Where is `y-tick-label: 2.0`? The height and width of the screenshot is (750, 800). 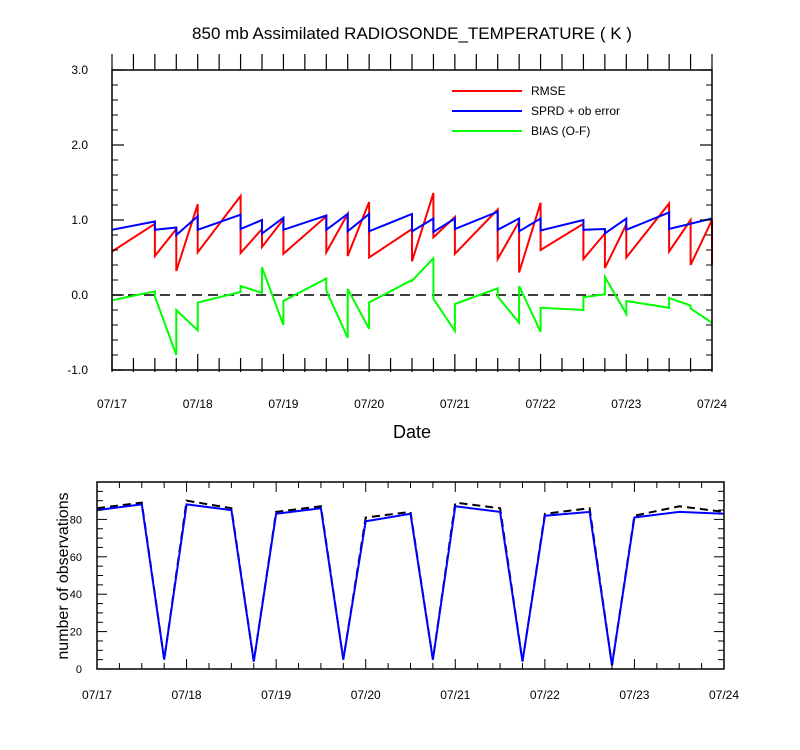
y-tick-label: 2.0 is located at coordinates (79, 145).